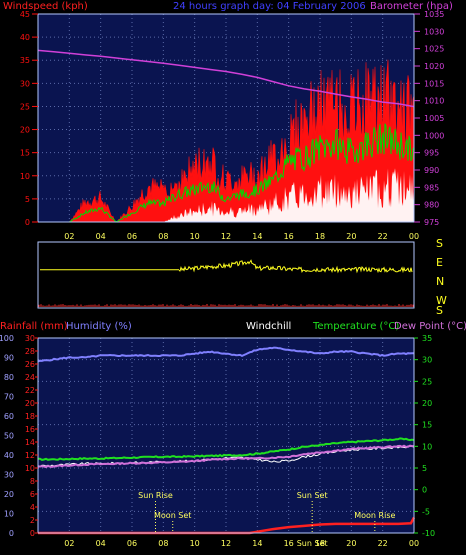  What do you see at coordinates (431, 153) in the screenshot?
I see `barometer-tick-label: 995` at bounding box center [431, 153].